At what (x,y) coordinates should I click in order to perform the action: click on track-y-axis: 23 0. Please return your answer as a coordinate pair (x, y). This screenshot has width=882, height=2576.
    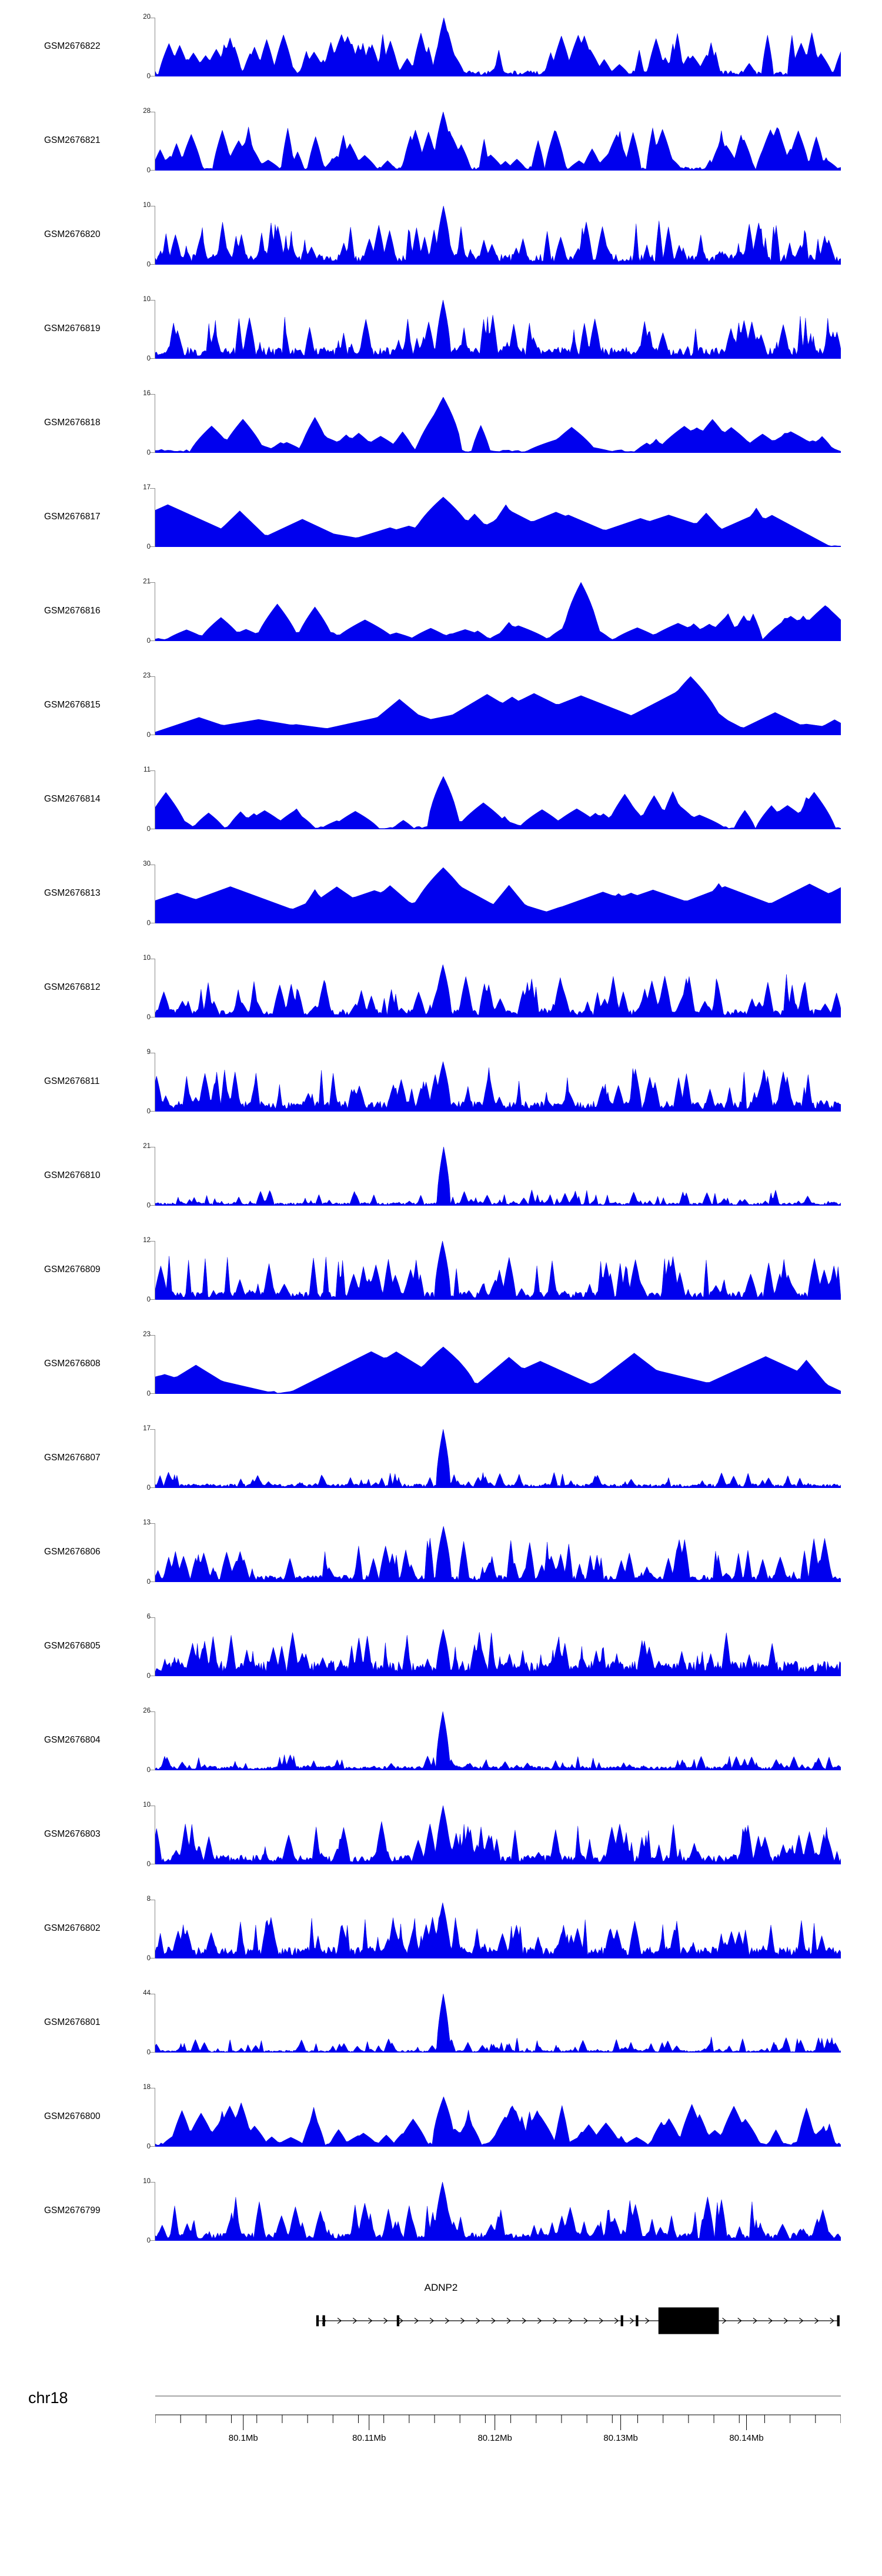
    Looking at the image, I should click on (143, 1364).